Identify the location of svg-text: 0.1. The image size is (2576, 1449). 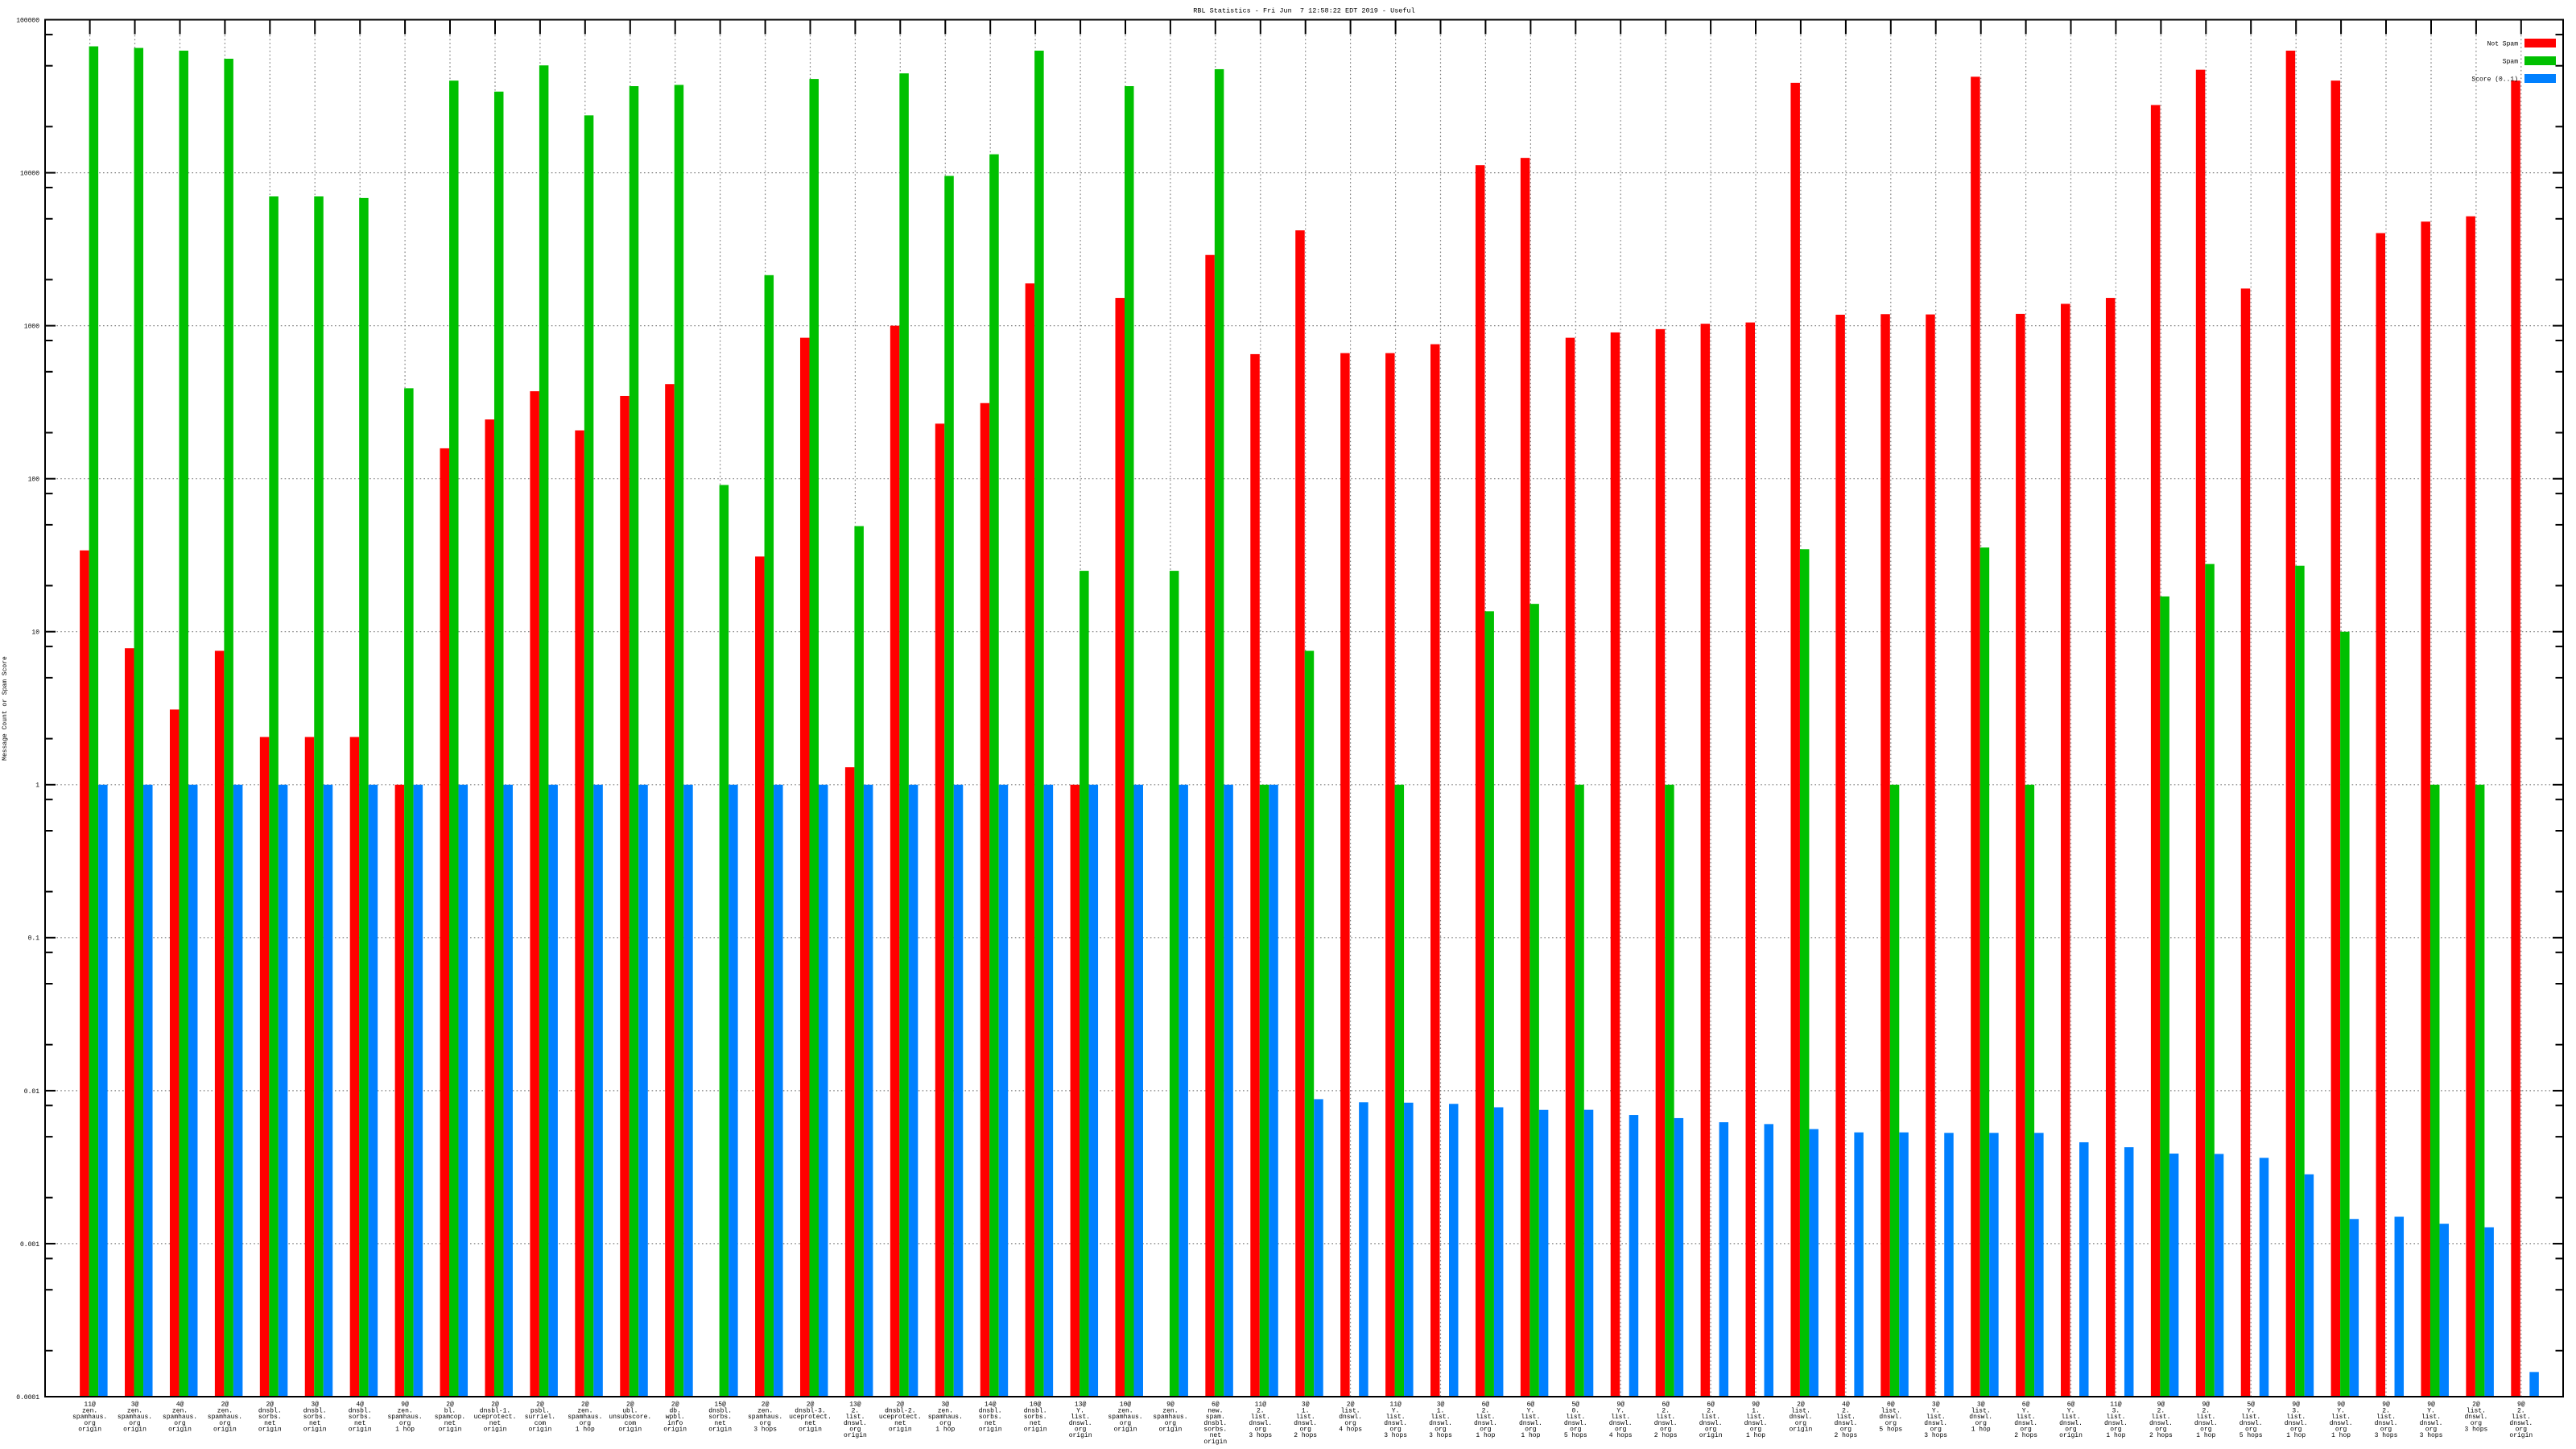
(34, 939).